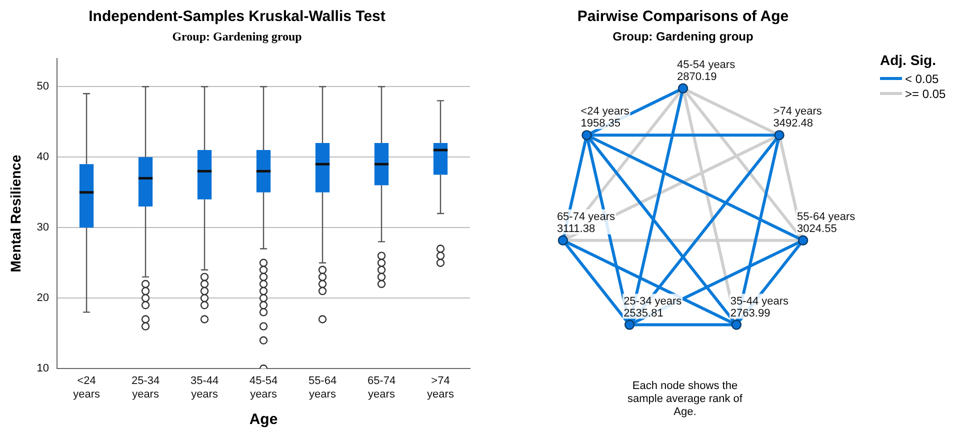  I want to click on x-tick-label: 65-74 years, so click(381, 387).